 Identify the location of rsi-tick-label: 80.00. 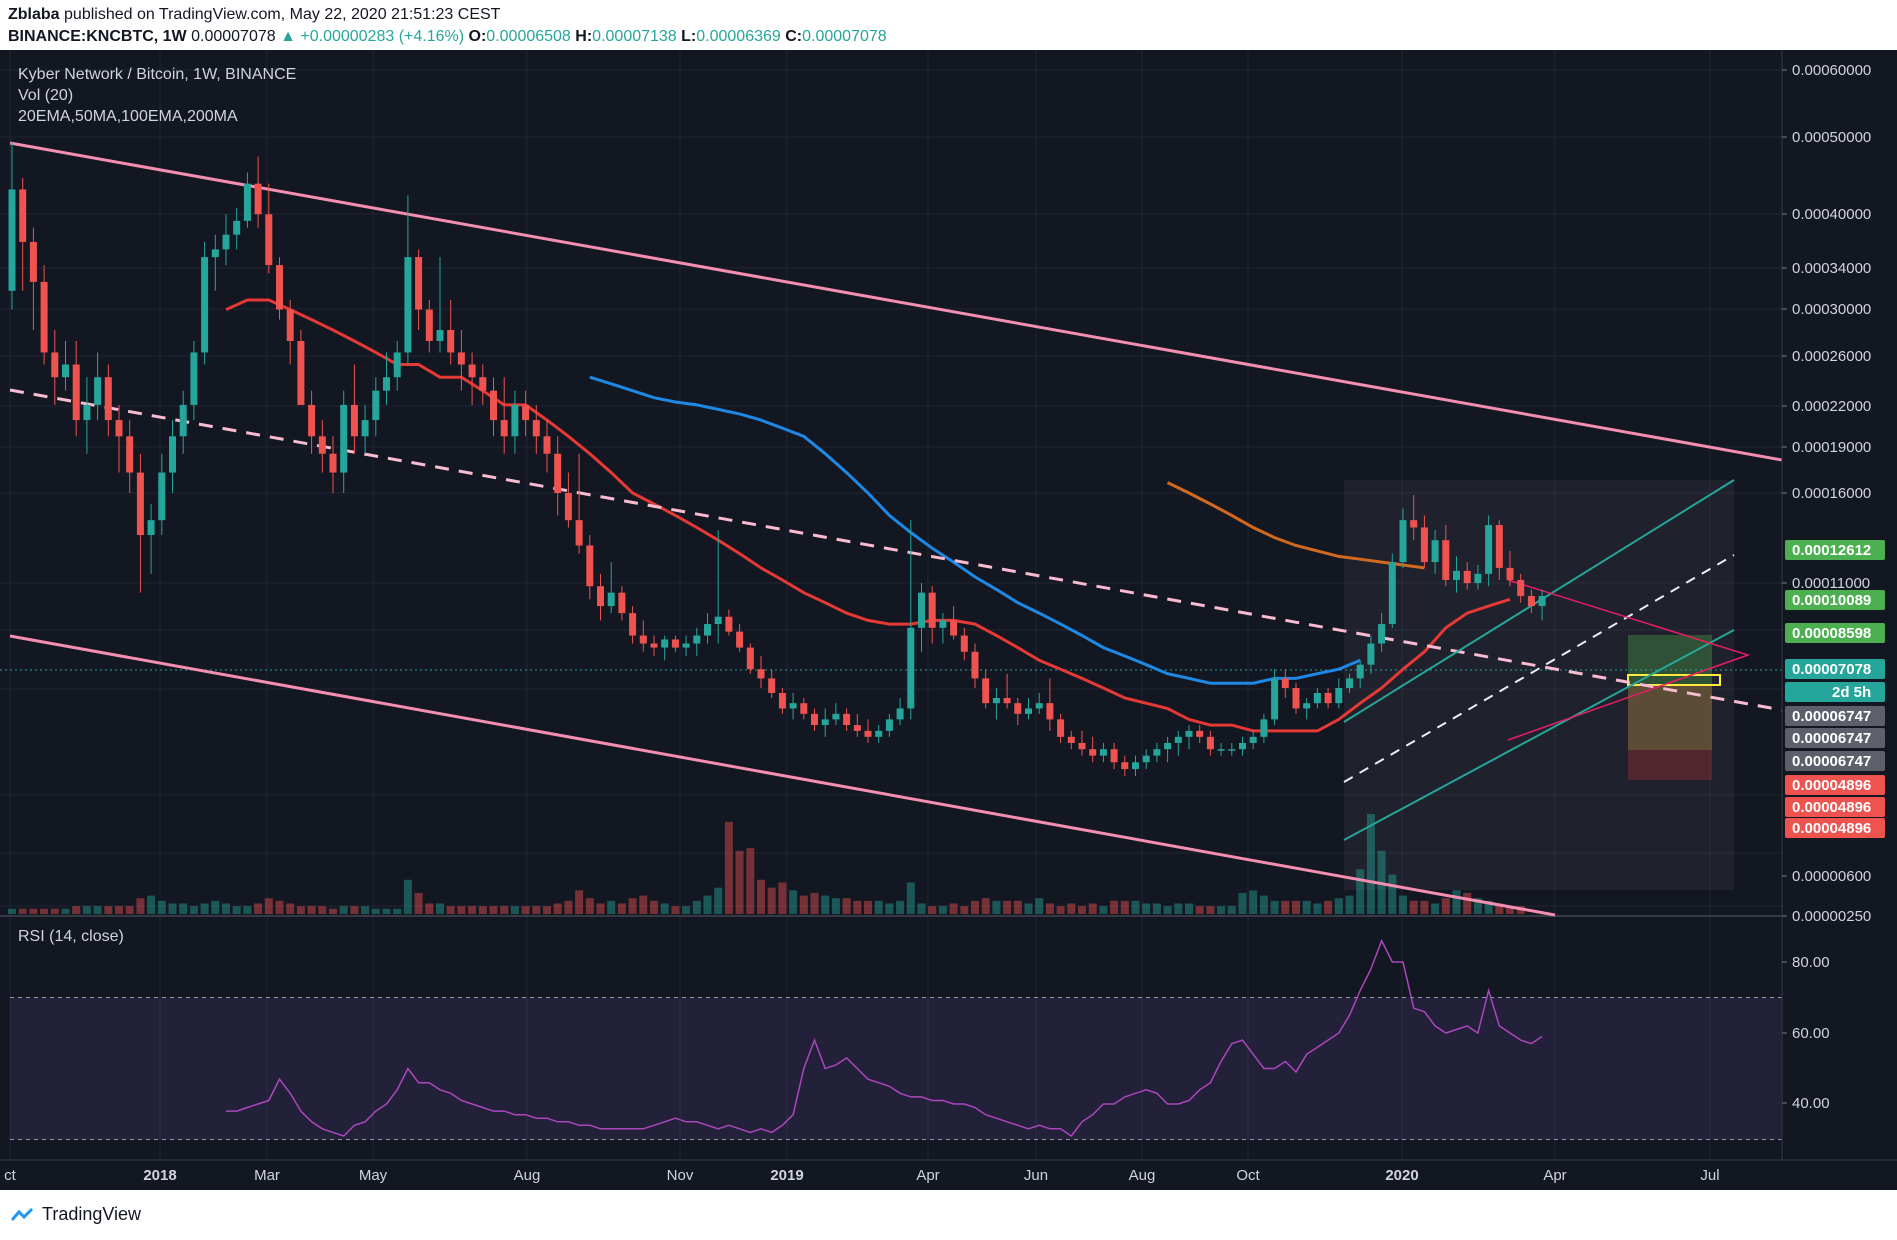
(1811, 962).